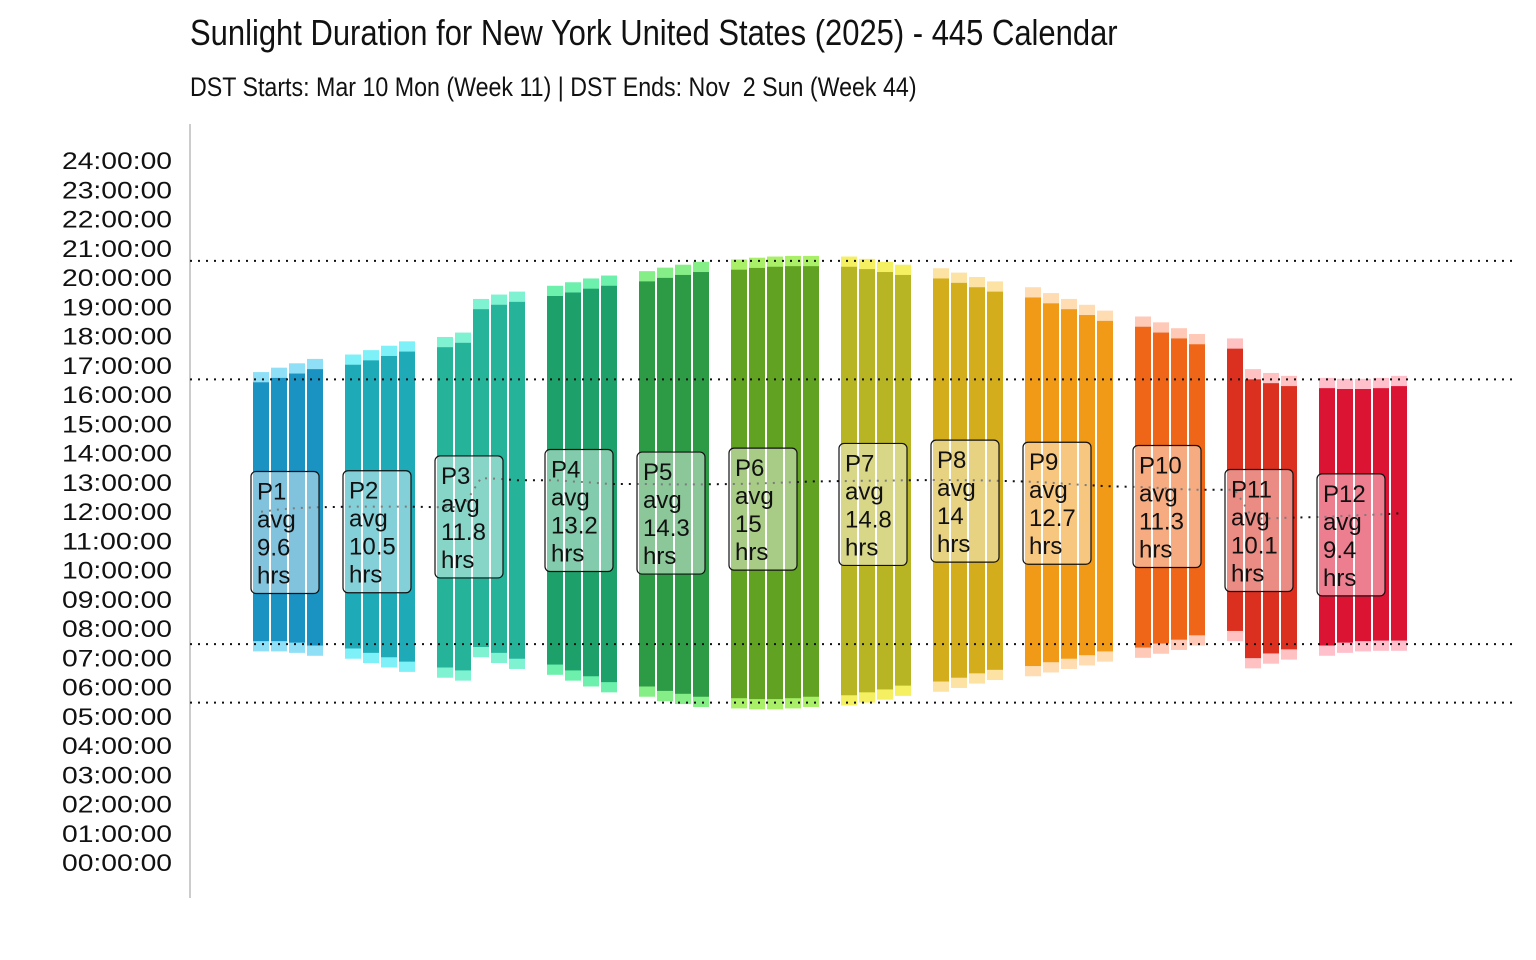  Describe the element at coordinates (363, 491) in the screenshot. I see `period-label-text: P2` at that location.